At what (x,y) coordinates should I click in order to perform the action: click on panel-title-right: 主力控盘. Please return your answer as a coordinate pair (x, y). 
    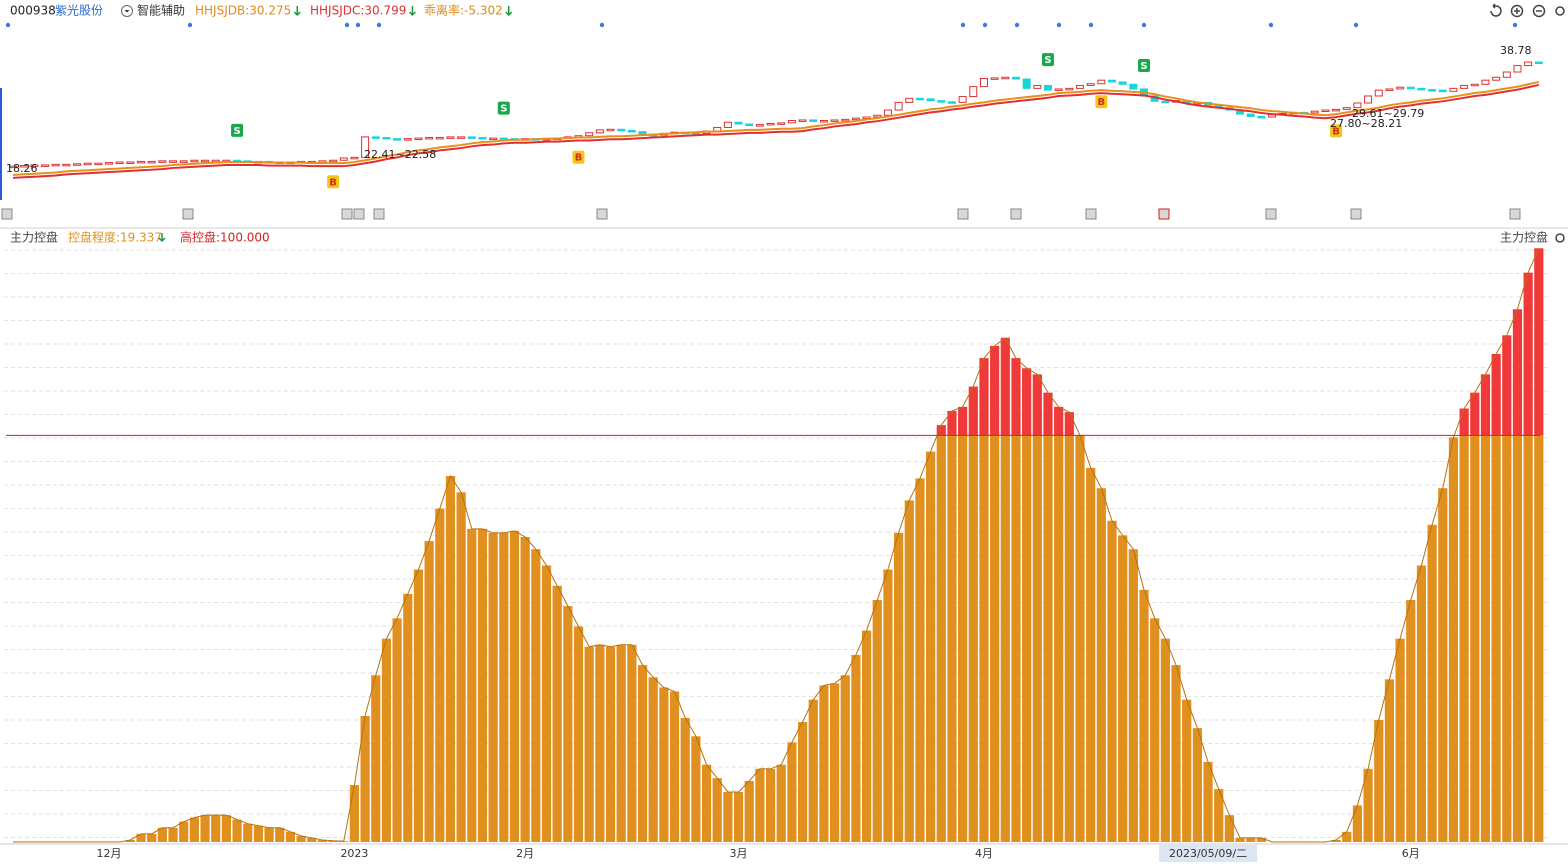
    Looking at the image, I should click on (1524, 237).